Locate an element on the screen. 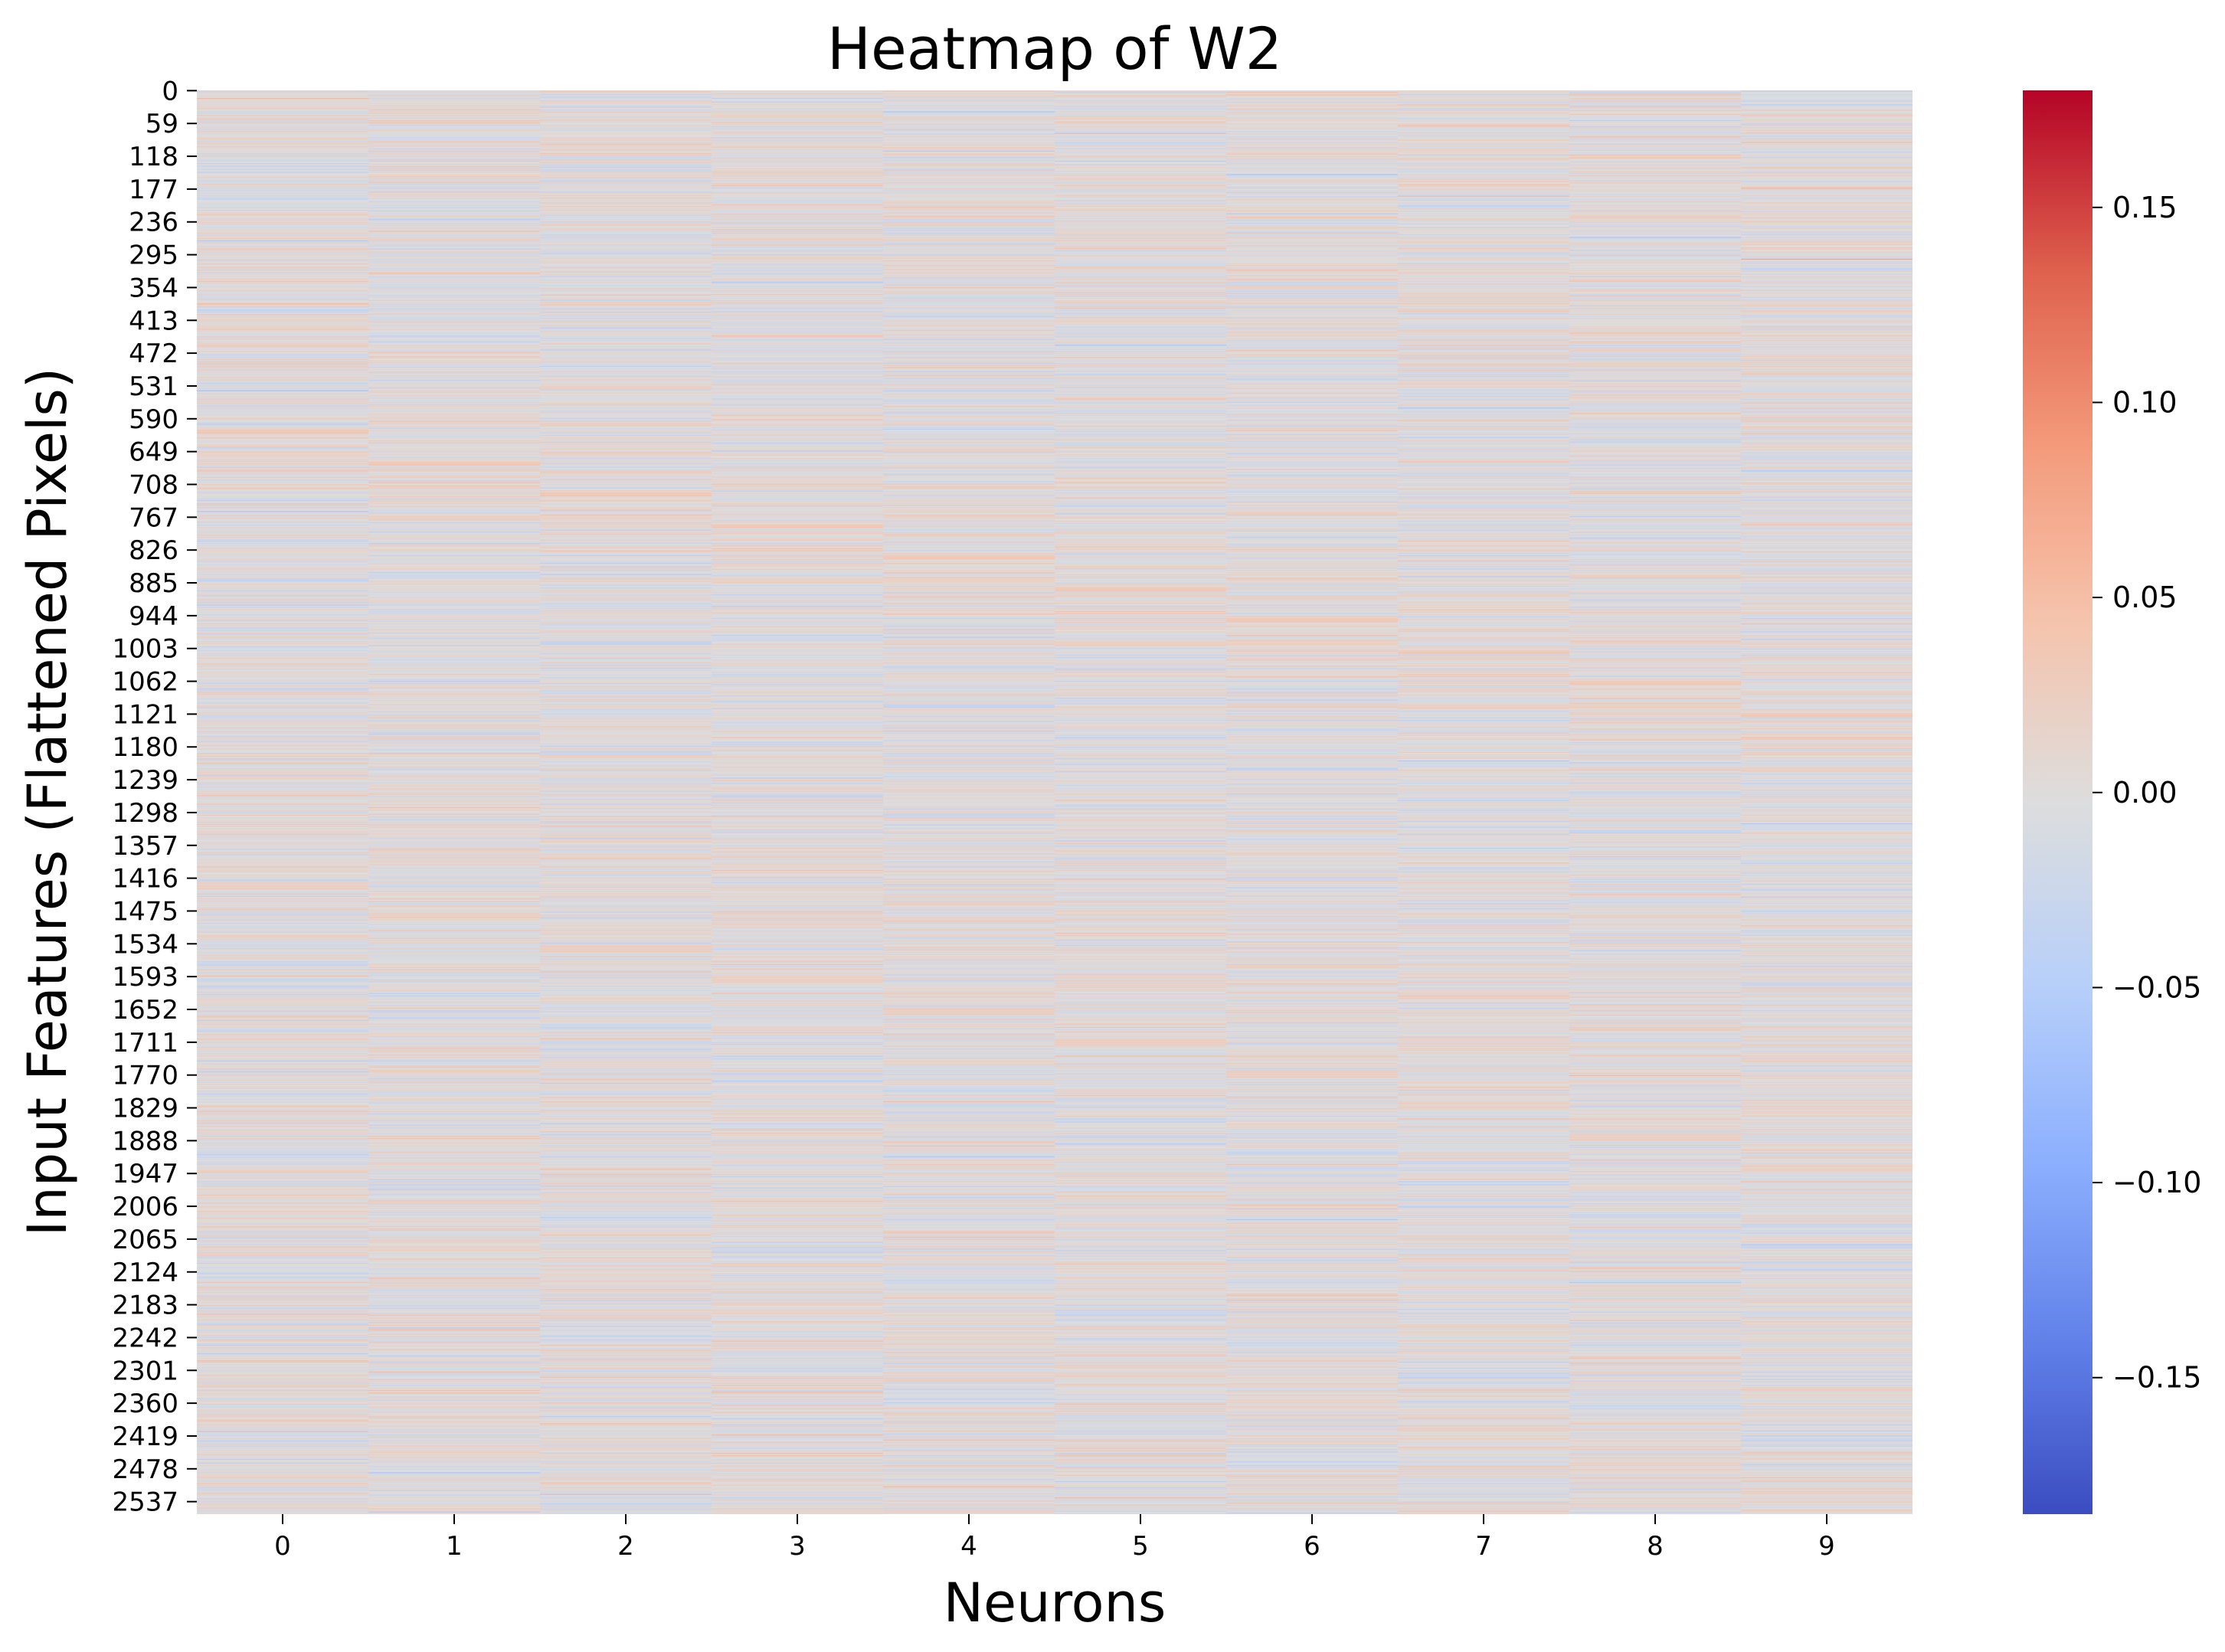 The height and width of the screenshot is (1652, 2225). y-tick-label: 708 is located at coordinates (153, 484).